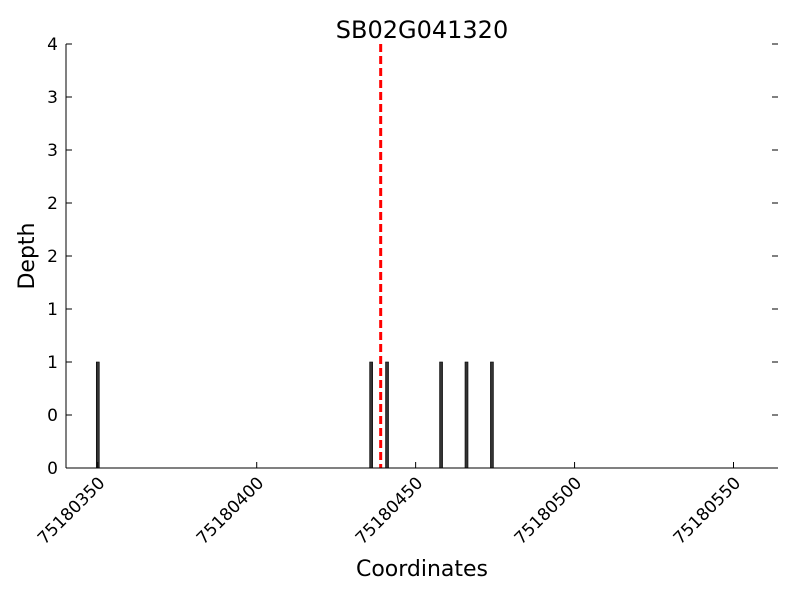  I want to click on x-tick-label: 75180550, so click(707, 510).